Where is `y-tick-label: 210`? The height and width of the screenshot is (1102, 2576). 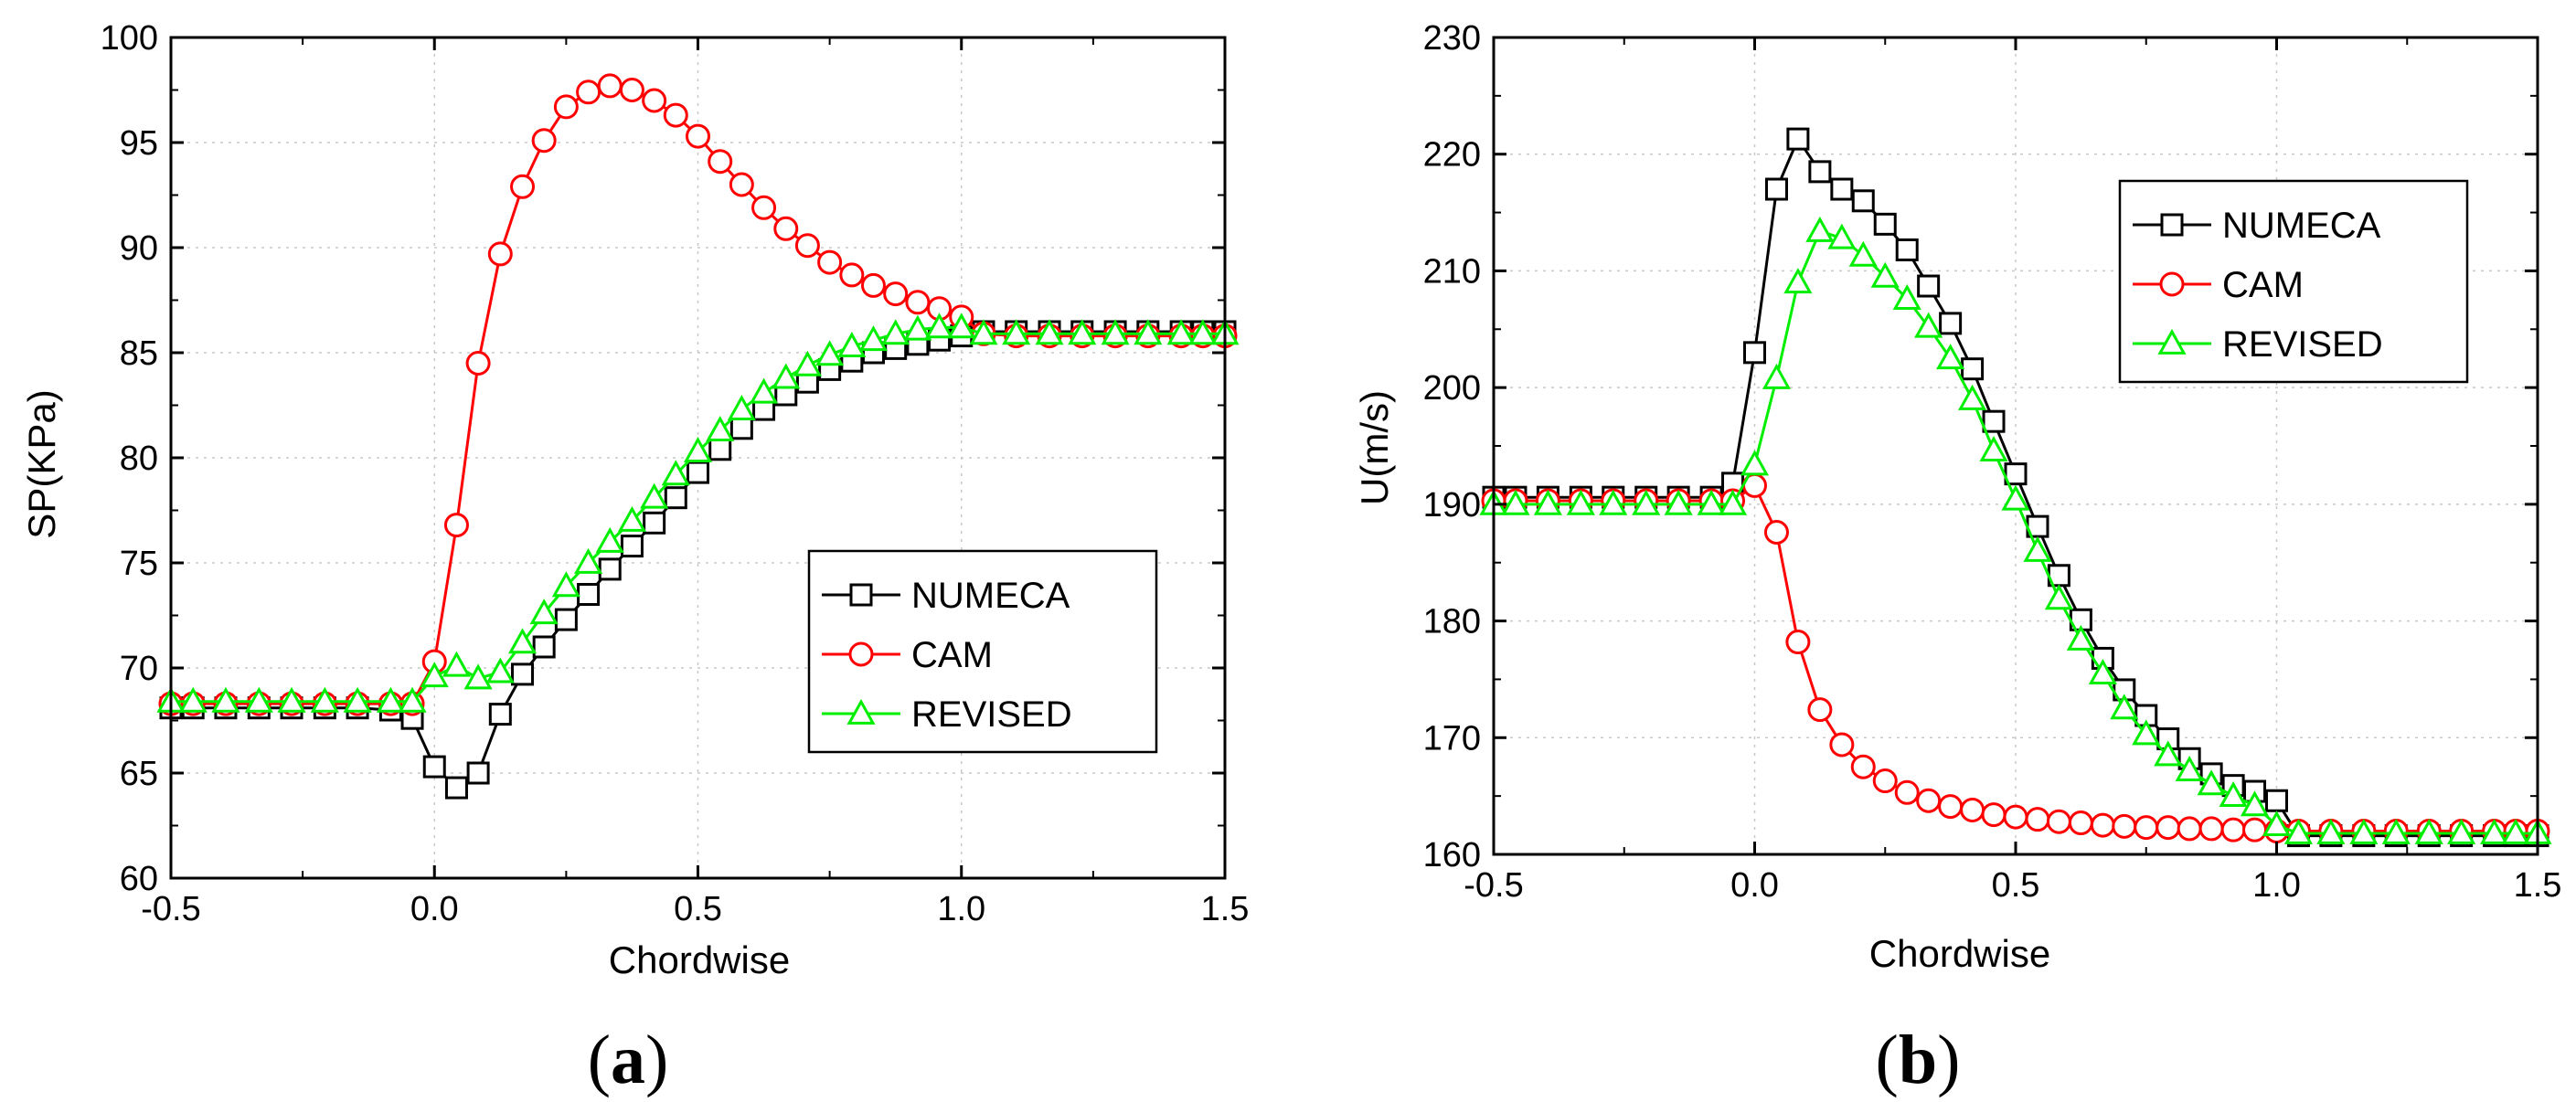 y-tick-label: 210 is located at coordinates (1452, 271).